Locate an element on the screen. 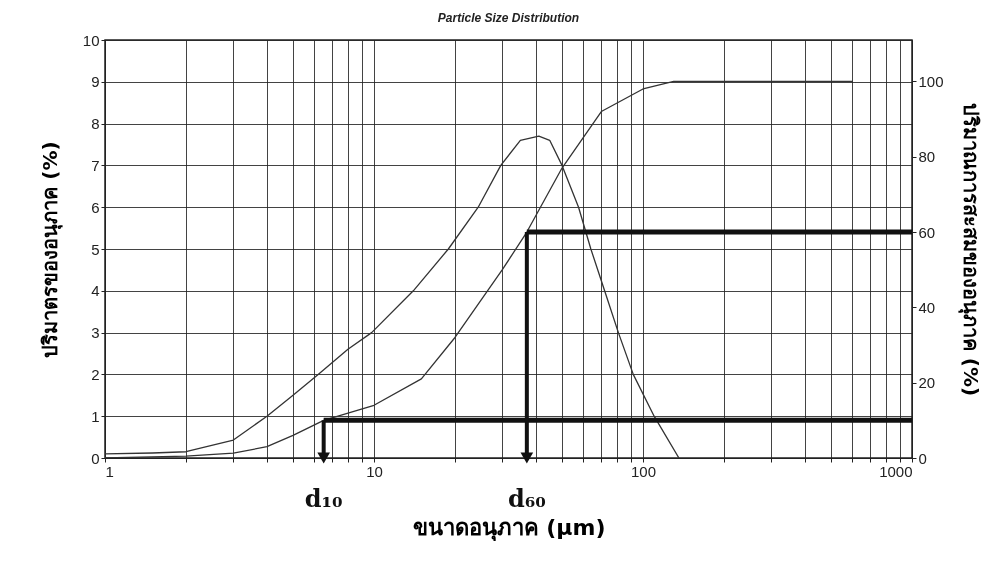 This screenshot has width=1005, height=578. y-tick-label: 10 is located at coordinates (91, 40).